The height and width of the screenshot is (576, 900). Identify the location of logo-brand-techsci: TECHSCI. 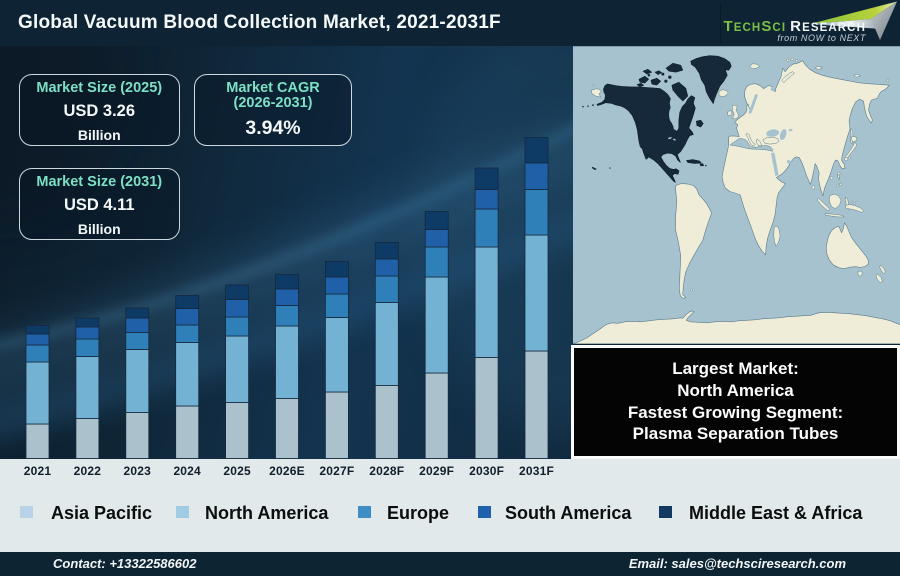
(755, 26).